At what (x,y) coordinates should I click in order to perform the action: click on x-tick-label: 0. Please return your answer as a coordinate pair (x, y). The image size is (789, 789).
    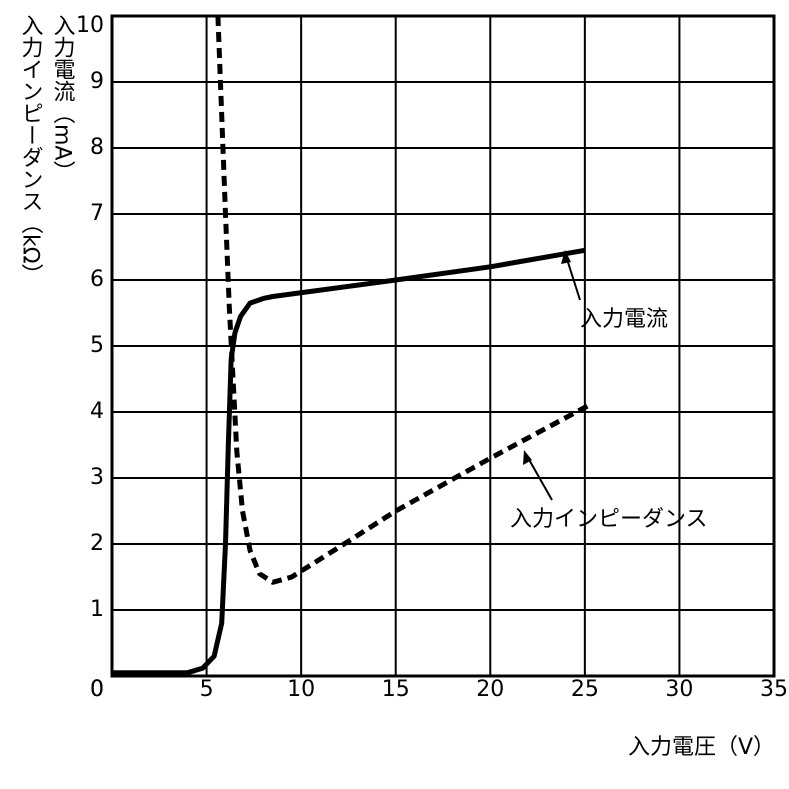
    Looking at the image, I should click on (97, 689).